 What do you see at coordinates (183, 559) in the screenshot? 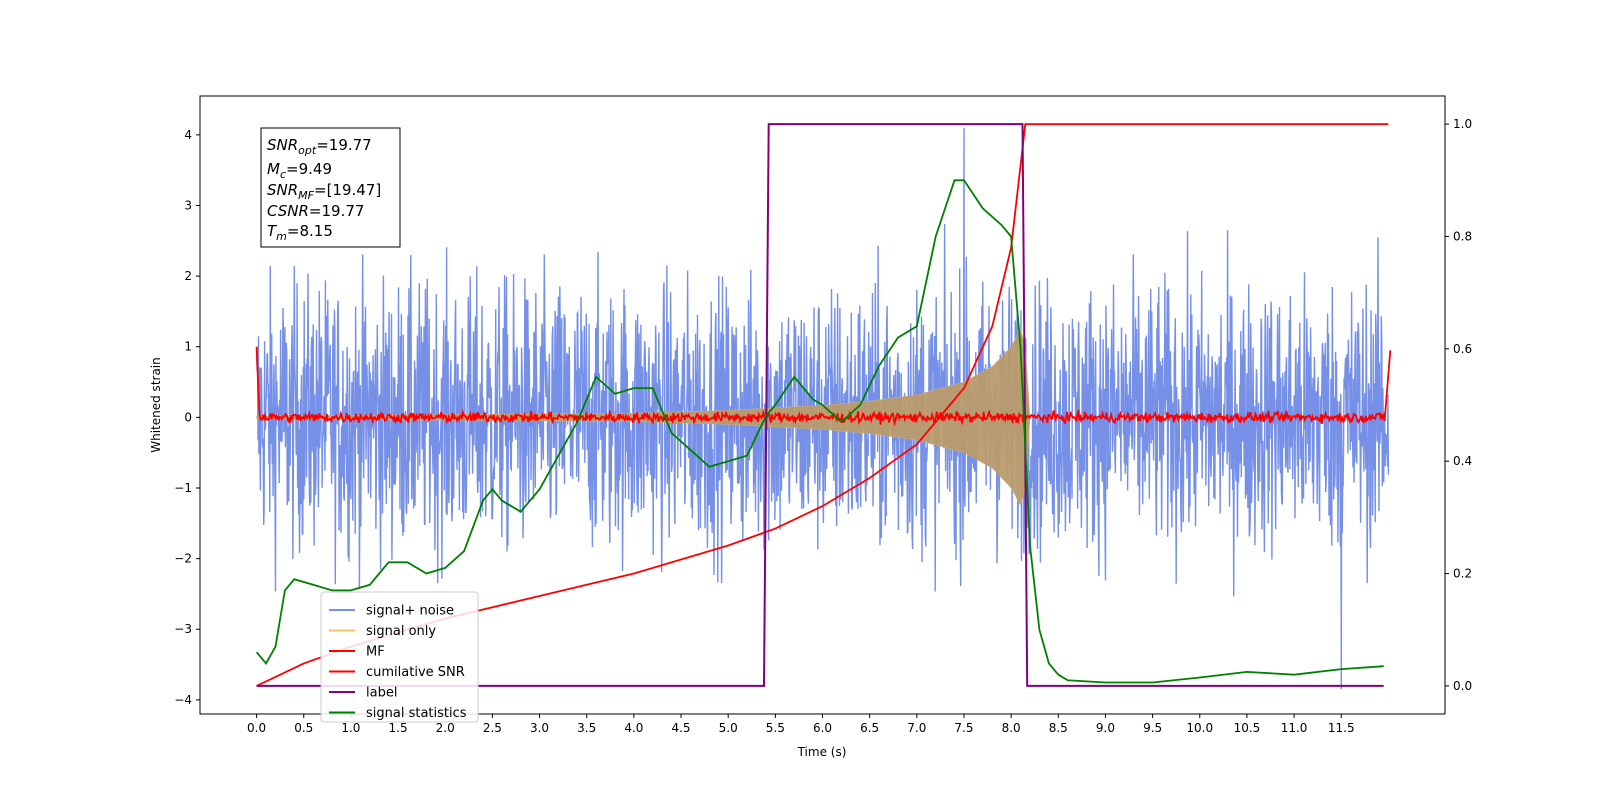
I see `y-tick-label: −2` at bounding box center [183, 559].